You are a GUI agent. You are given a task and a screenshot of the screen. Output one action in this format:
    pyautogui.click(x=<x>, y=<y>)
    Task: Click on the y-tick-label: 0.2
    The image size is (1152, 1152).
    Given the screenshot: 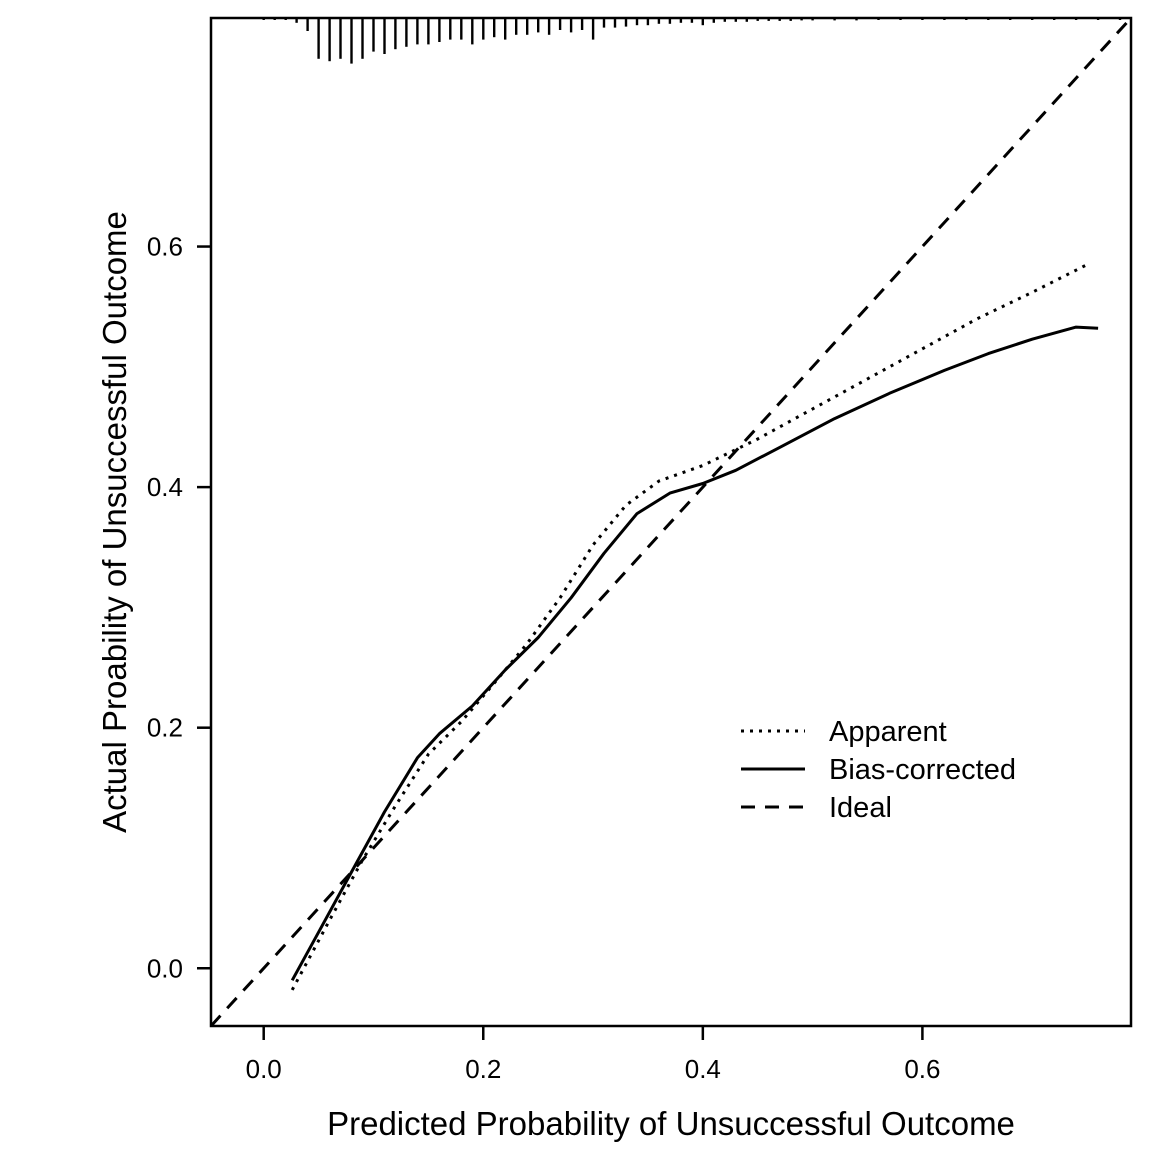 What is the action you would take?
    pyautogui.click(x=165, y=728)
    